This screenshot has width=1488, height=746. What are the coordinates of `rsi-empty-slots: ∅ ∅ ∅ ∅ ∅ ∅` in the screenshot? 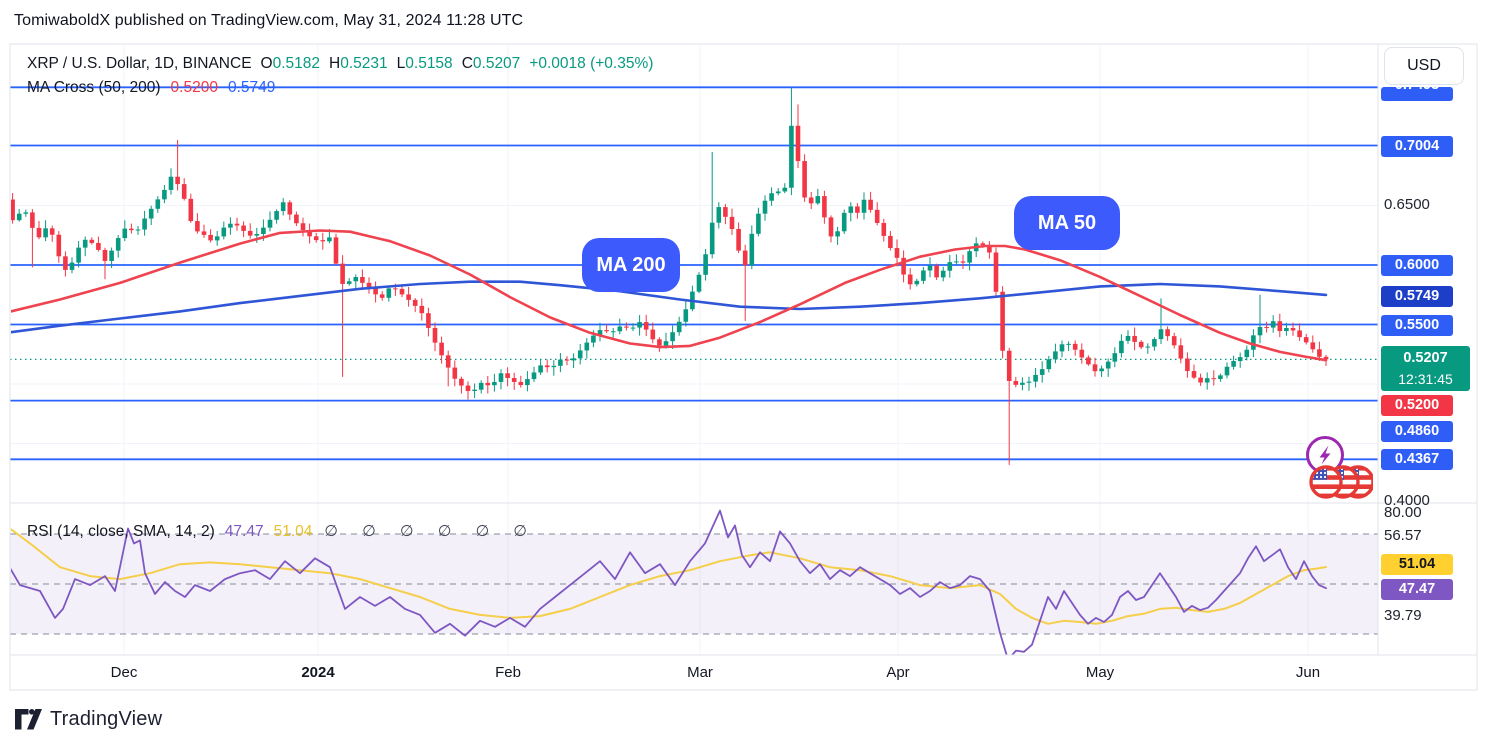 It's located at (430, 531).